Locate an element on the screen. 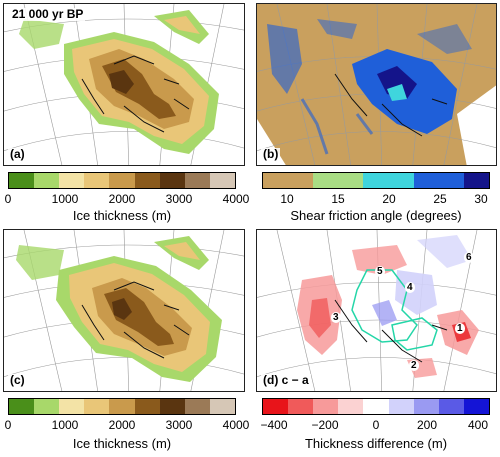  thickening-greenland is located at coordinates (444, 251).